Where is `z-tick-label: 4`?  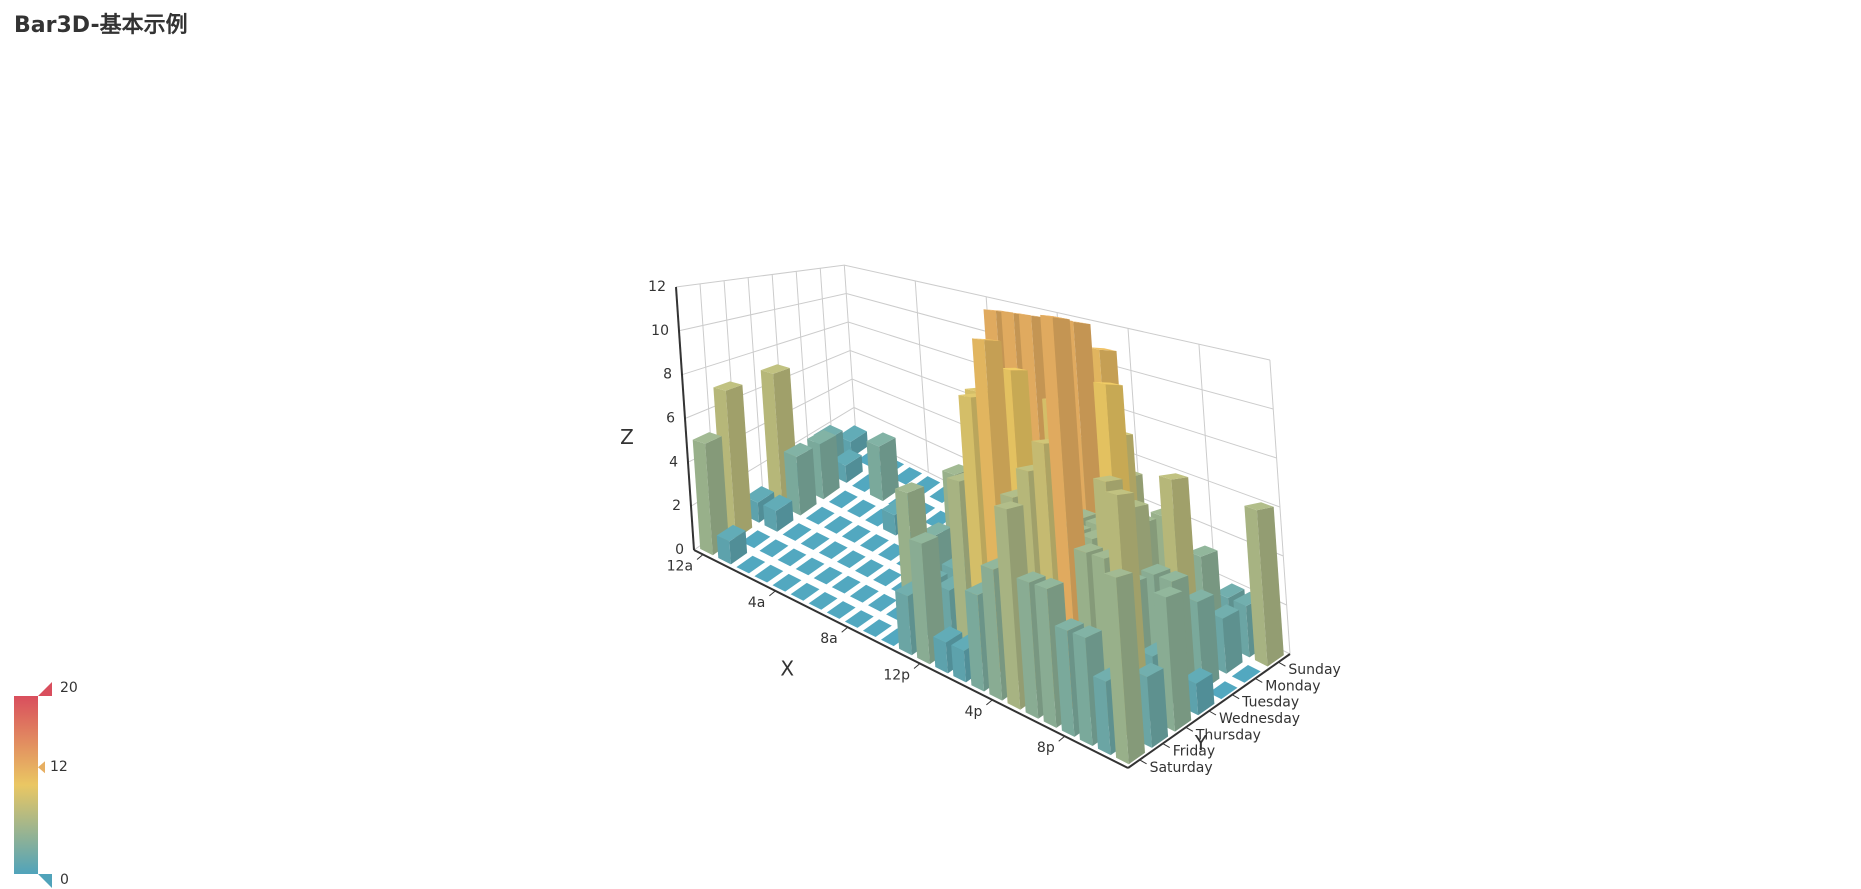
z-tick-label: 4 is located at coordinates (673, 462).